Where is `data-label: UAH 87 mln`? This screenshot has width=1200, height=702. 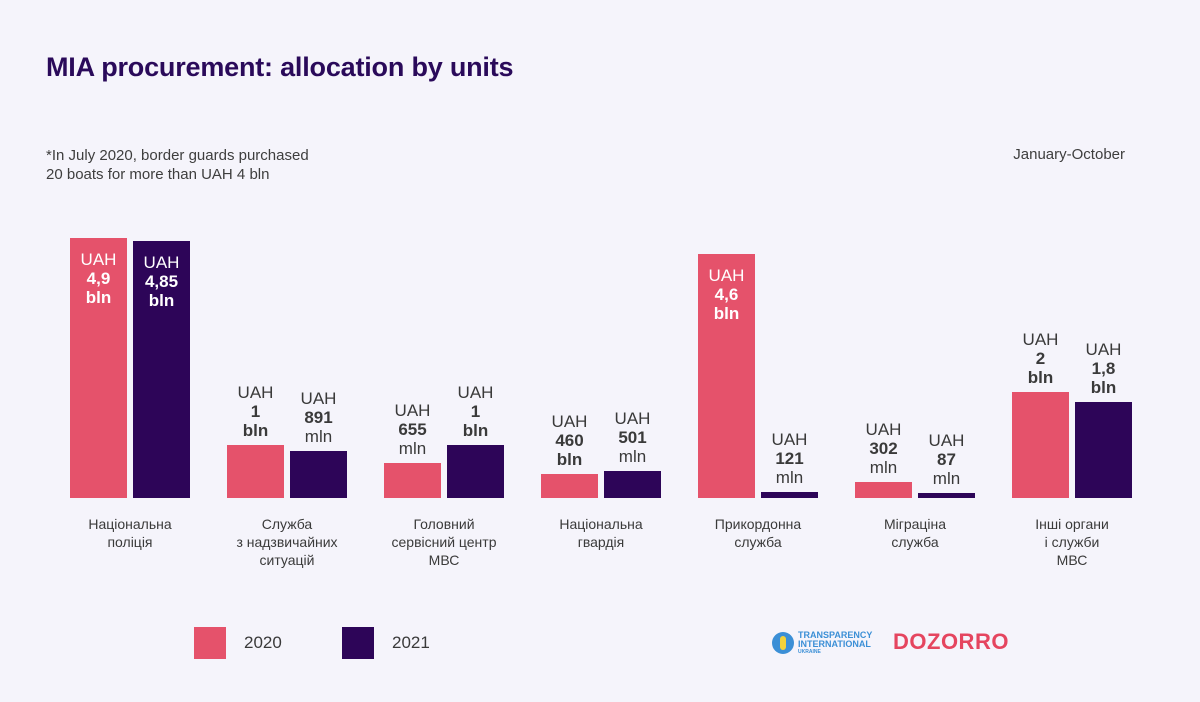
data-label: UAH 87 mln is located at coordinates (947, 459).